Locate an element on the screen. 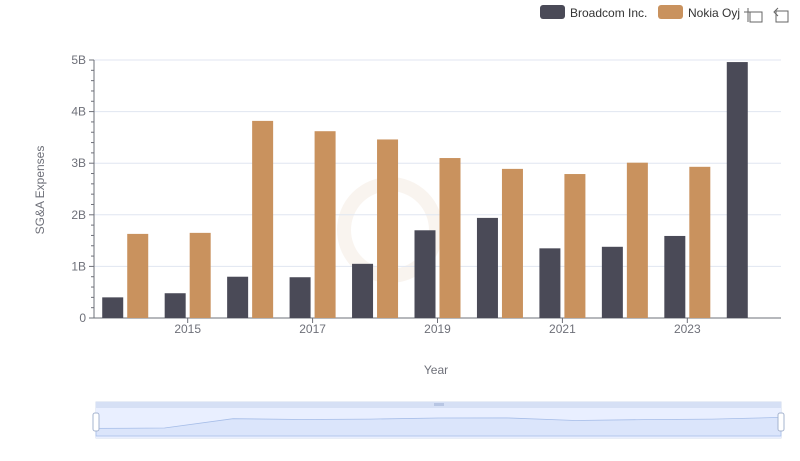  bar-broadcom-inc-2022 is located at coordinates (612, 282).